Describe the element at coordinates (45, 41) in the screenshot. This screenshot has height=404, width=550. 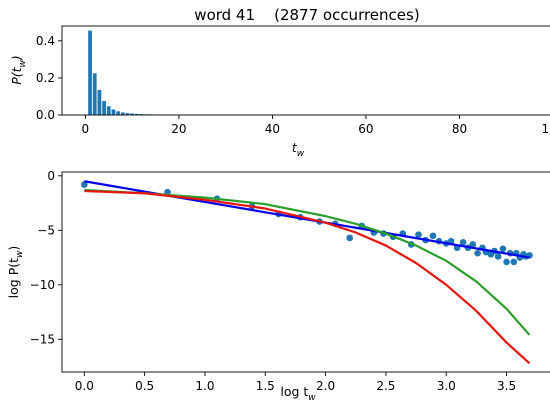
I see `y-tick-label: 0.4` at that location.